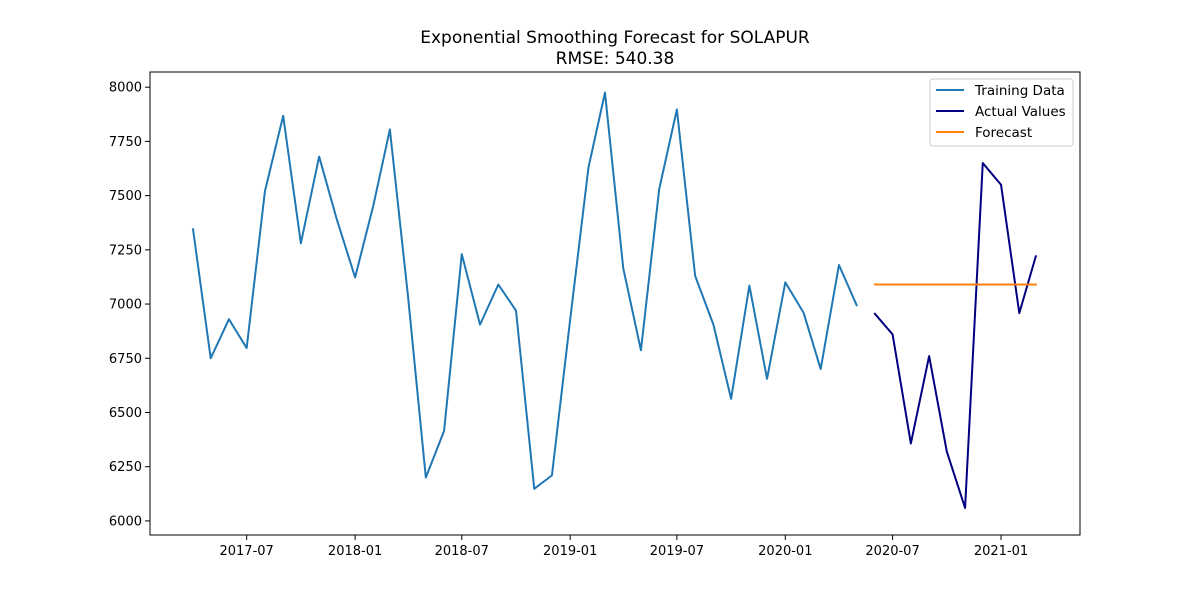 The width and height of the screenshot is (1200, 600). Describe the element at coordinates (125, 142) in the screenshot. I see `y-tick-label: 7750` at that location.